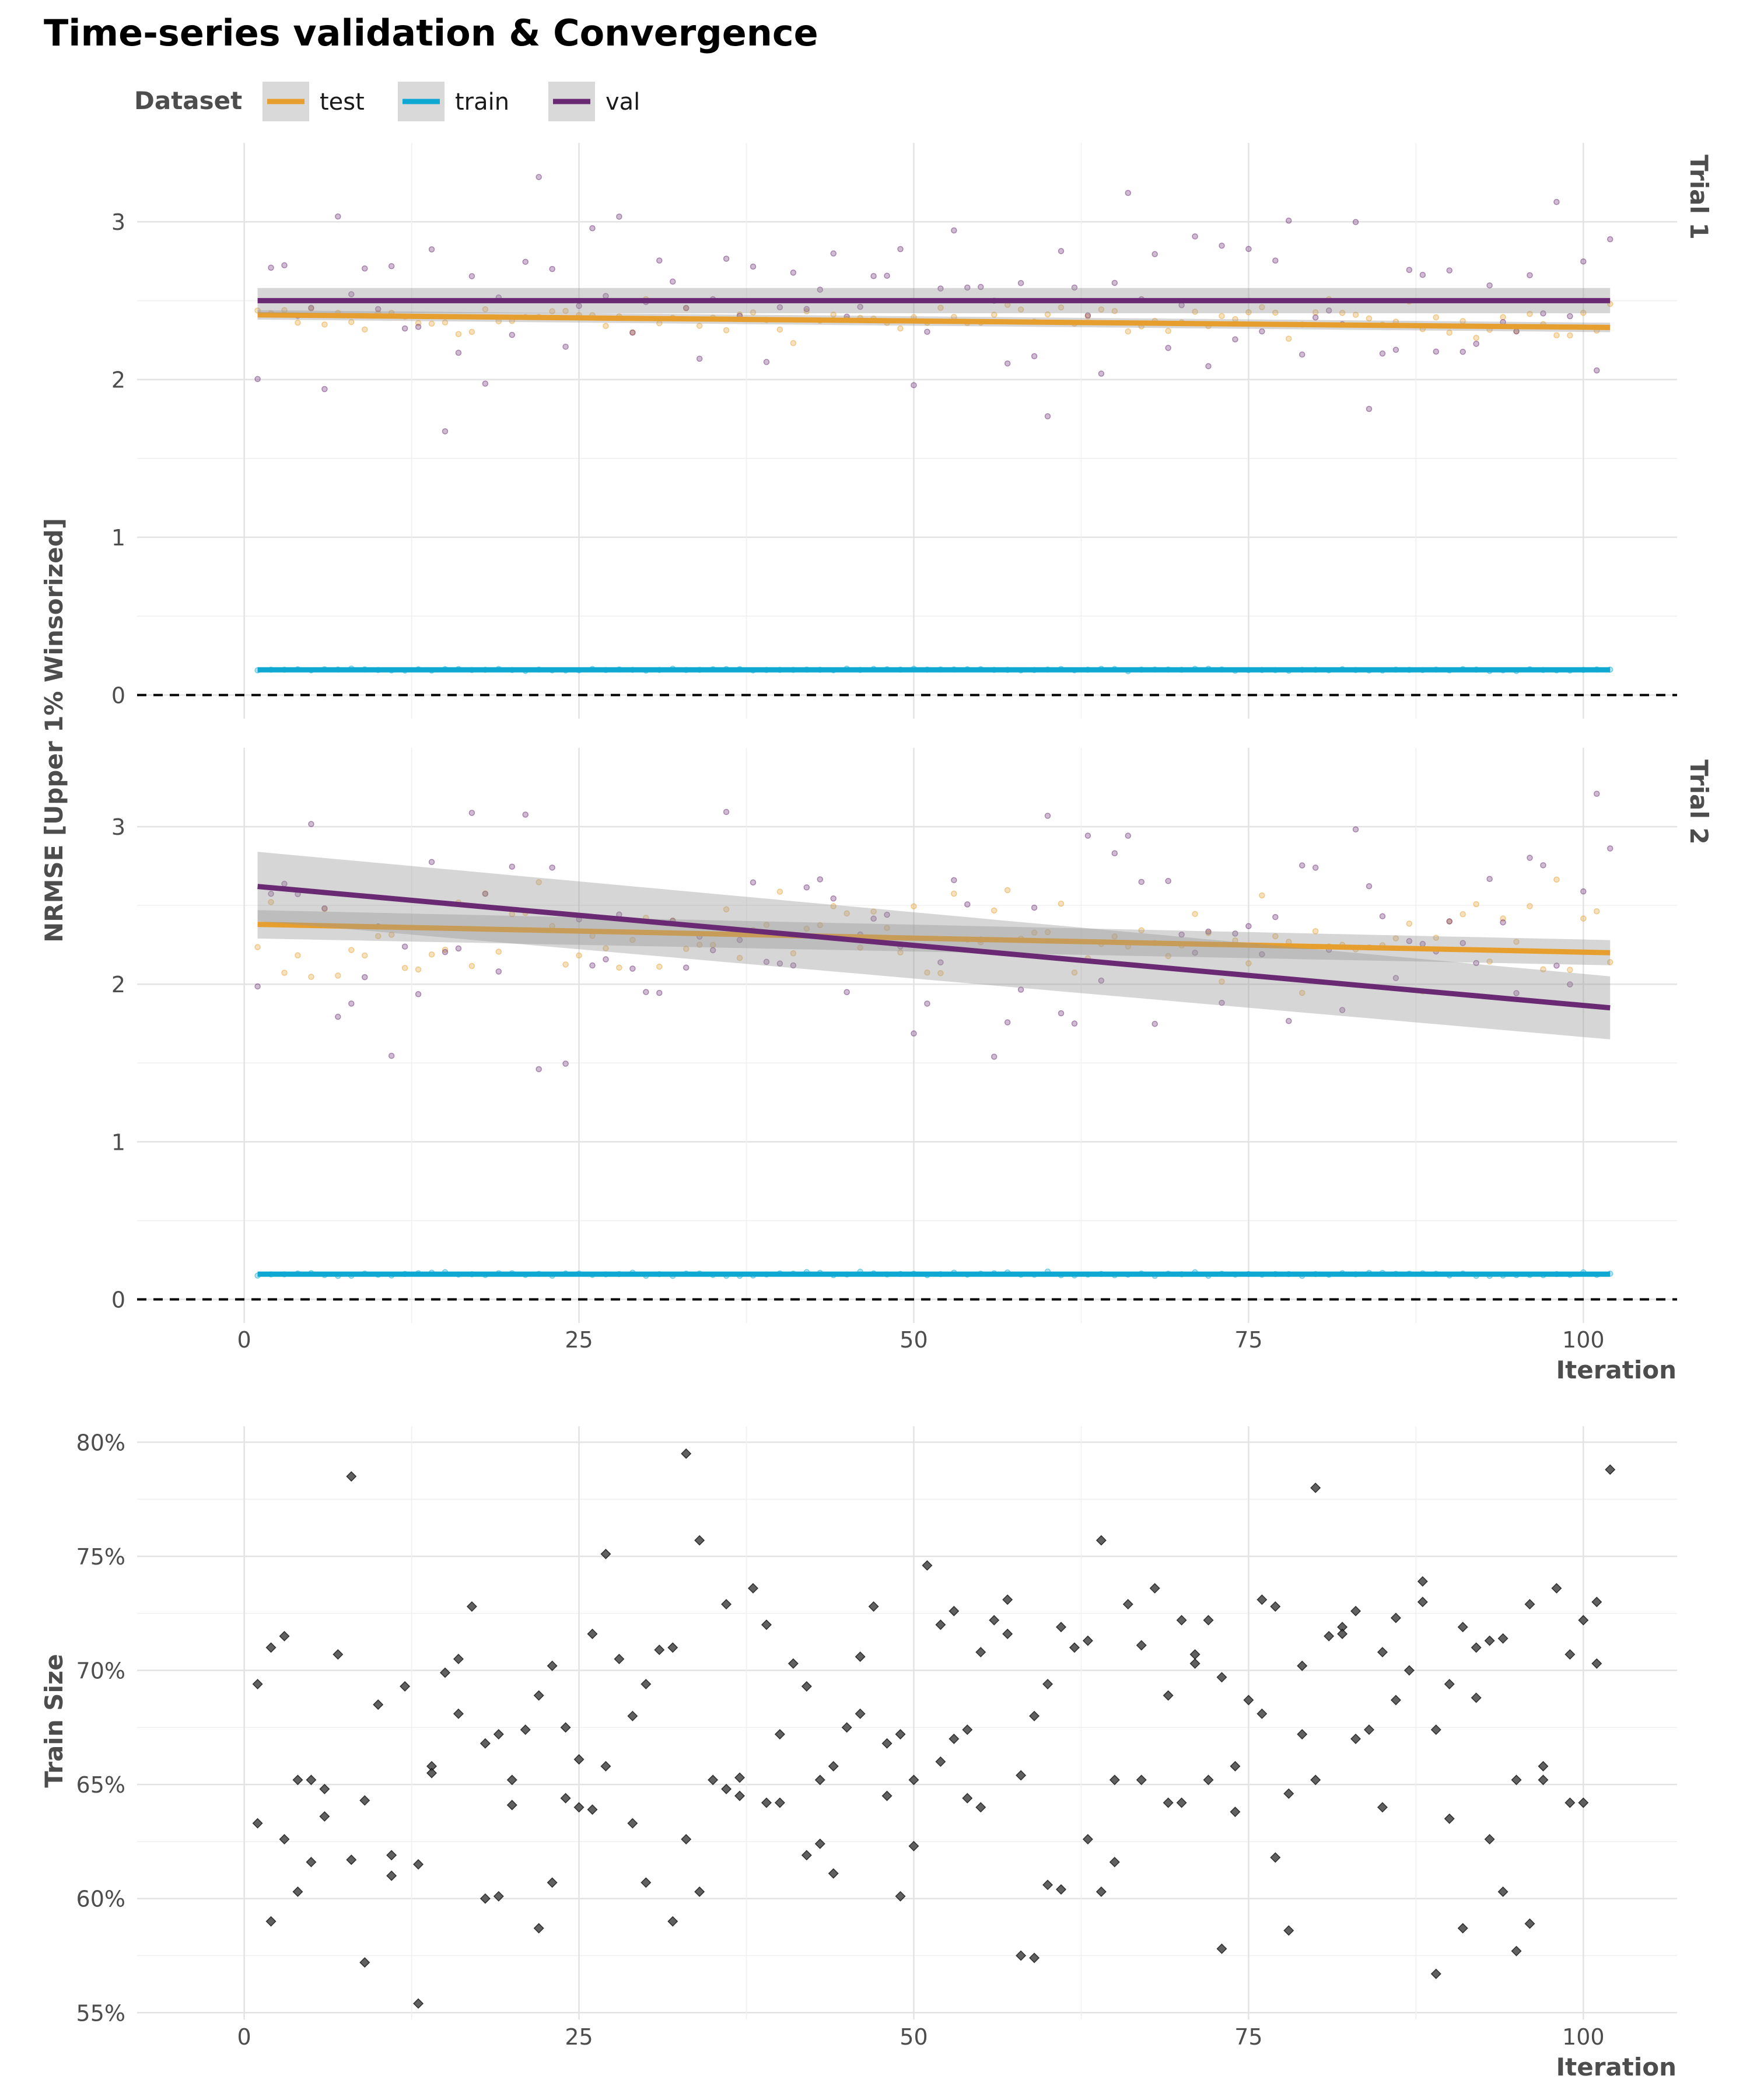 This screenshot has height=2100, width=1750. I want to click on bottom-x-axis-title: Iteration, so click(1616, 2067).